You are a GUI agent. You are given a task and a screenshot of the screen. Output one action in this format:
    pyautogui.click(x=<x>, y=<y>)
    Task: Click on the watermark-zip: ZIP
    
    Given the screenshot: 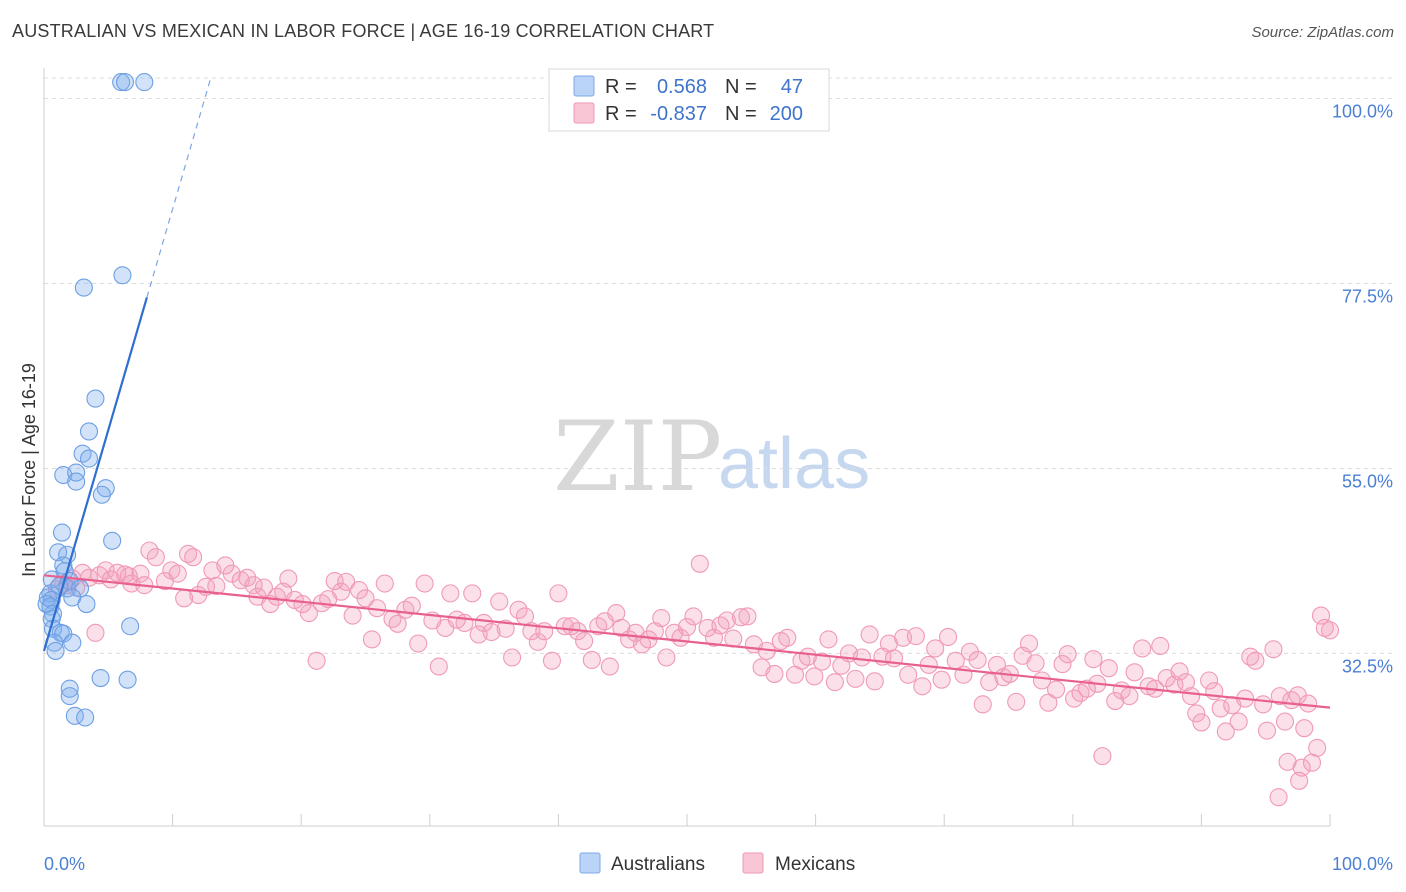 What is the action you would take?
    pyautogui.click(x=637, y=457)
    